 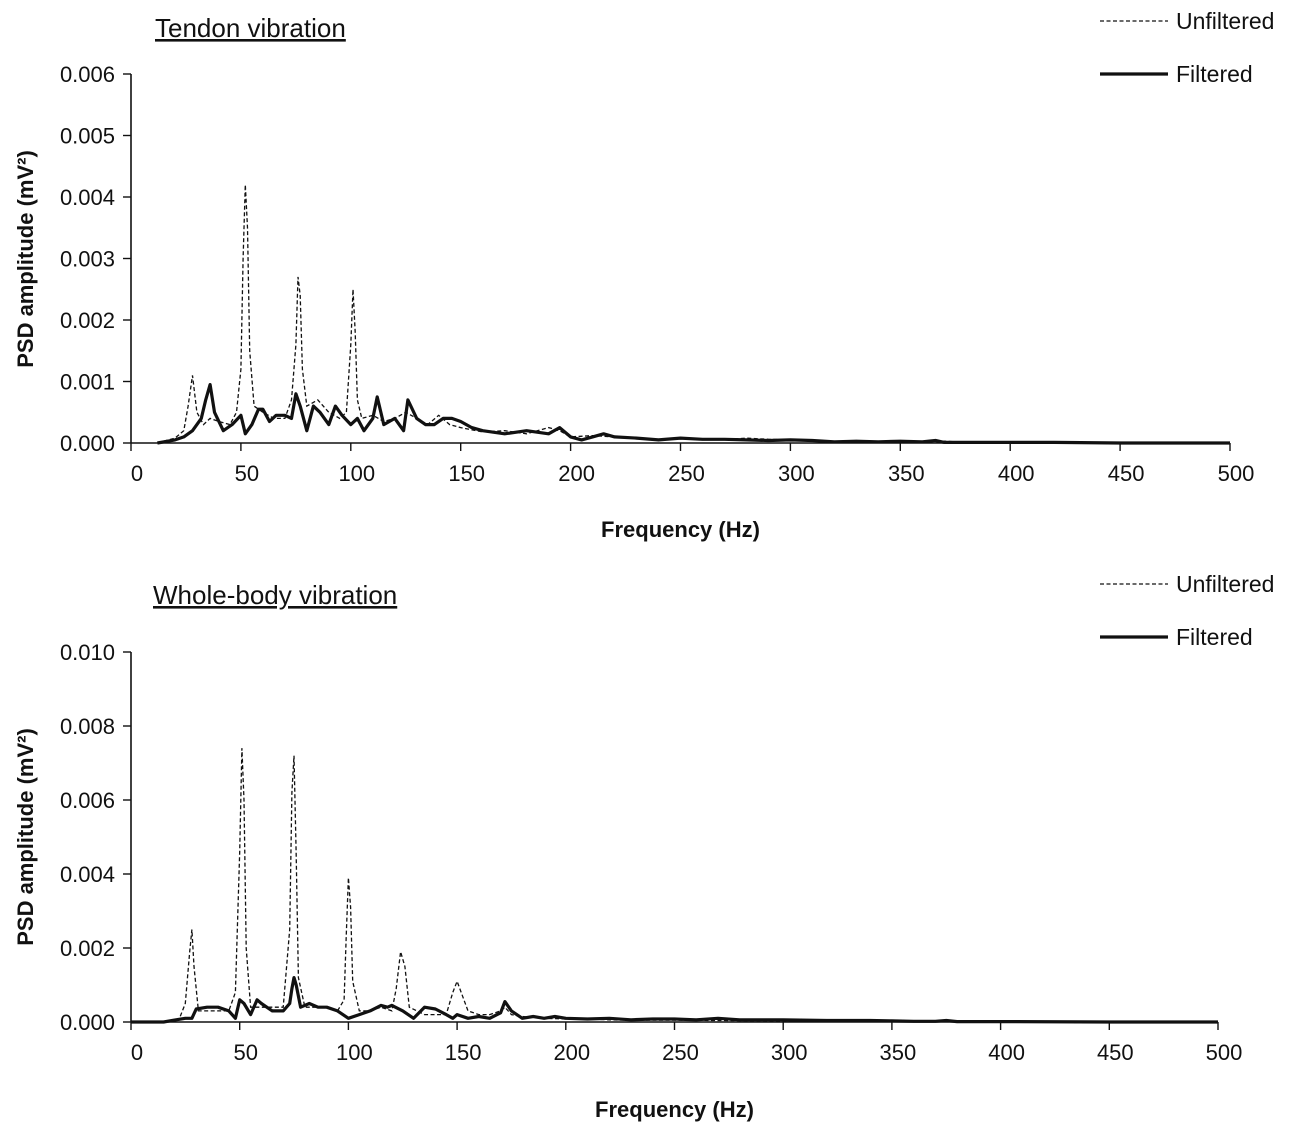 I want to click on chart-title: Tendon vibration, so click(x=250, y=28).